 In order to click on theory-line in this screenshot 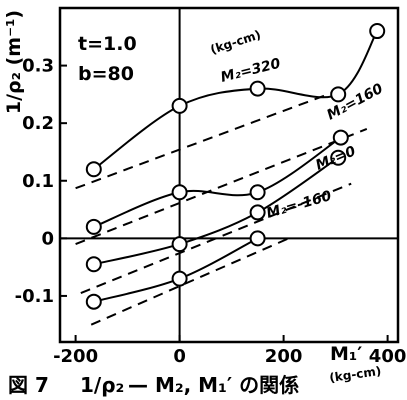, I will do `click(190, 281)`.